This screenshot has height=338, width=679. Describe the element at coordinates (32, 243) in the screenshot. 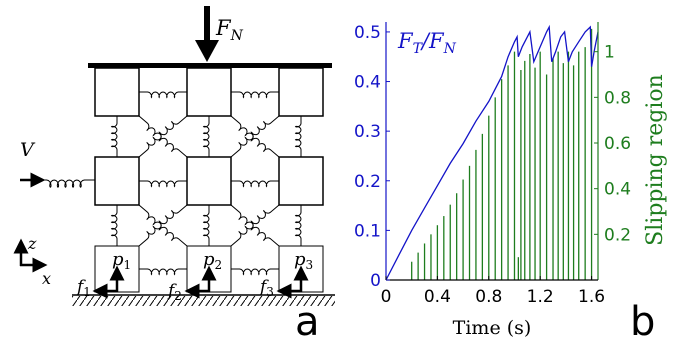

I see `axis-z-label: z` at that location.